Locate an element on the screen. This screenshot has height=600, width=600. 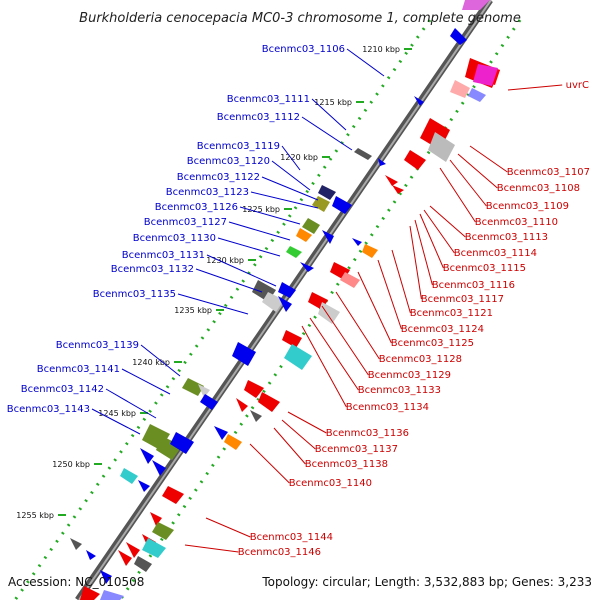
gene-label-right: Bcenmc03_1113 is located at coordinates (506, 237).